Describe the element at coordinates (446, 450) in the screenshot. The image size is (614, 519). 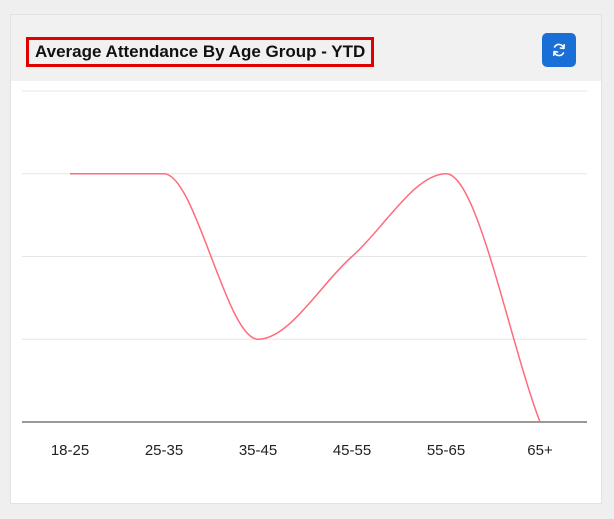
I see `x-tick-label: 55-65` at that location.